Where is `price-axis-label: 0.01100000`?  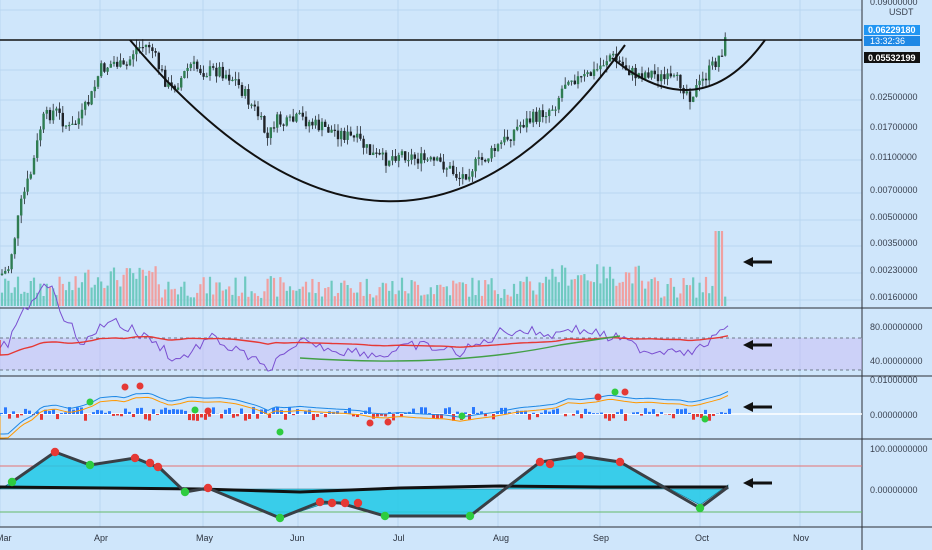
price-axis-label: 0.01100000 is located at coordinates (893, 157).